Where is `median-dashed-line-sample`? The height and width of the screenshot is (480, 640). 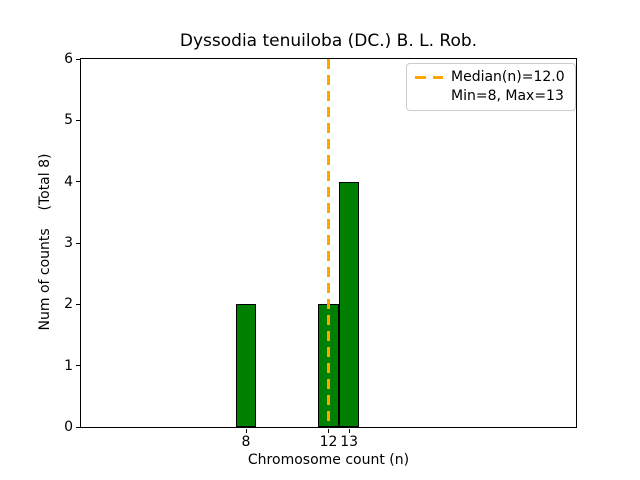 median-dashed-line-sample is located at coordinates (429, 77).